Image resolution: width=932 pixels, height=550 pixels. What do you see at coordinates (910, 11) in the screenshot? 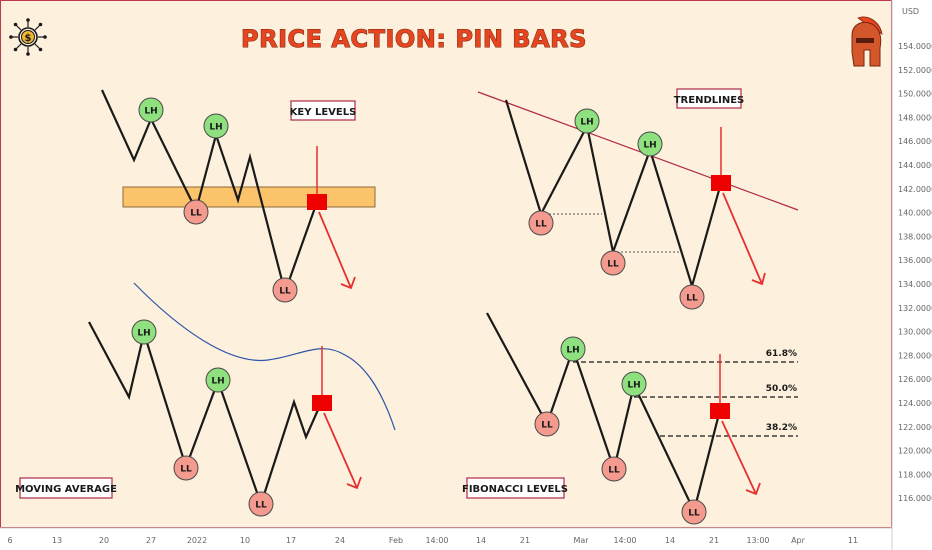
I see `currency-label: USD` at bounding box center [910, 11].